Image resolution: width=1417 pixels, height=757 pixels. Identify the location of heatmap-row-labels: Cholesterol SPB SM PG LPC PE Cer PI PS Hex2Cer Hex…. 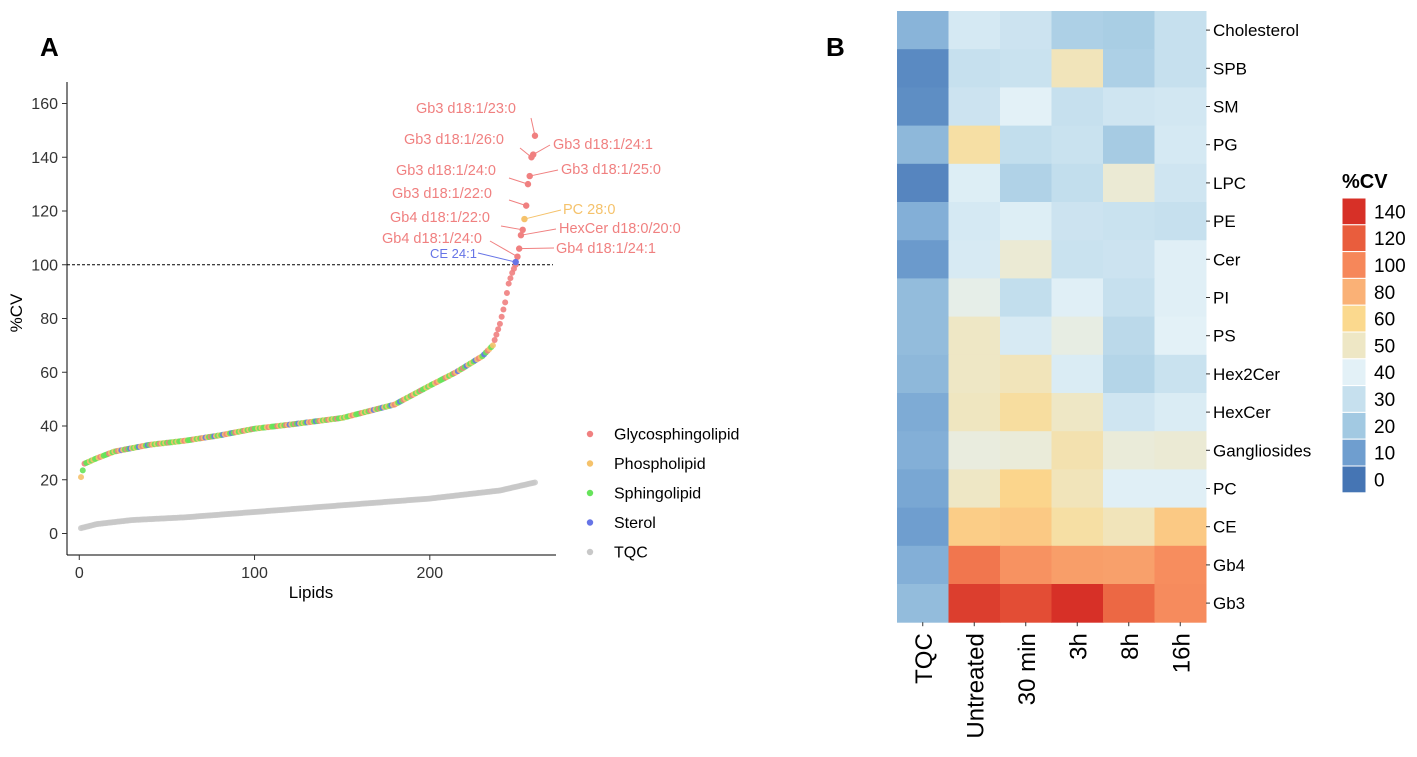
(1258, 317).